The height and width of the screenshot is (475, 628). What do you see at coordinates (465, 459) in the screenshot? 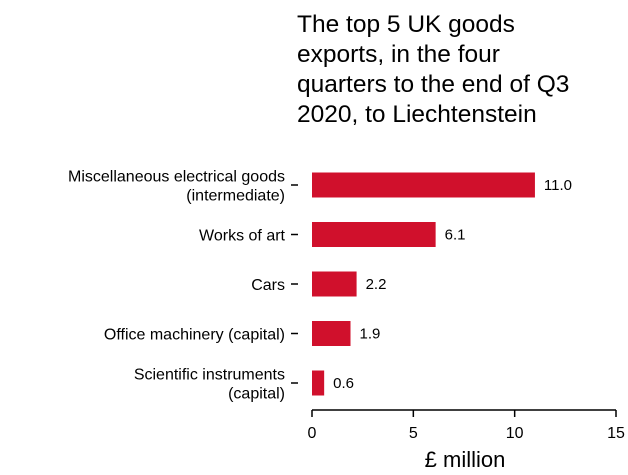
I see `x-axis-title: £ million` at bounding box center [465, 459].